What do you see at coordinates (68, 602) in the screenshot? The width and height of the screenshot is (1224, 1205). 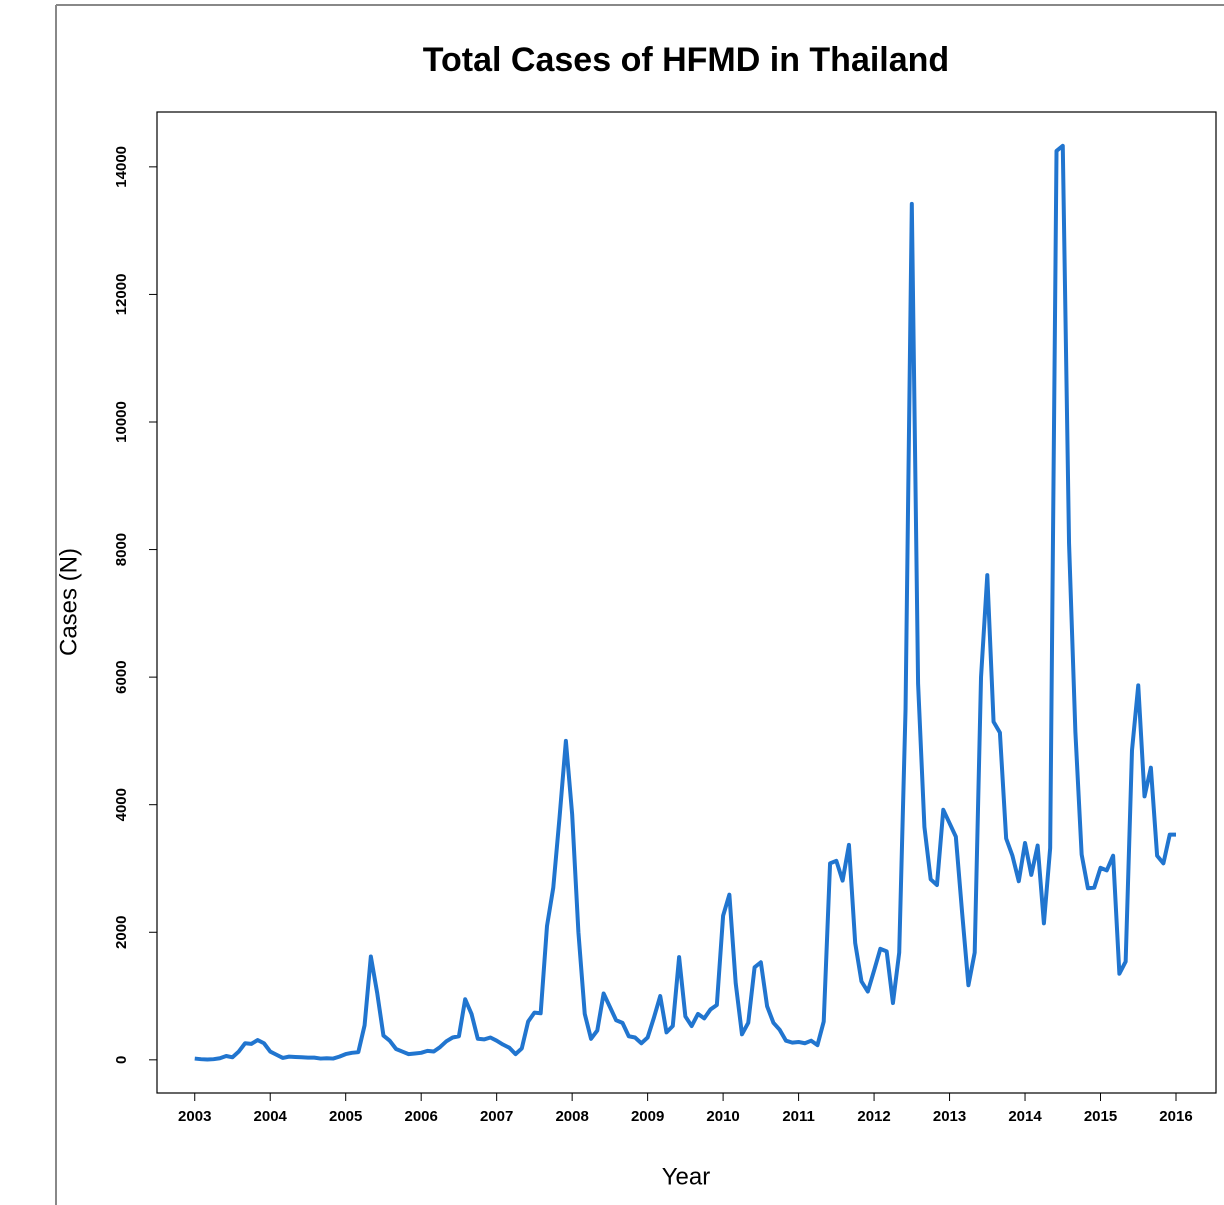 I see `y-axis-label: Cases (N)` at bounding box center [68, 602].